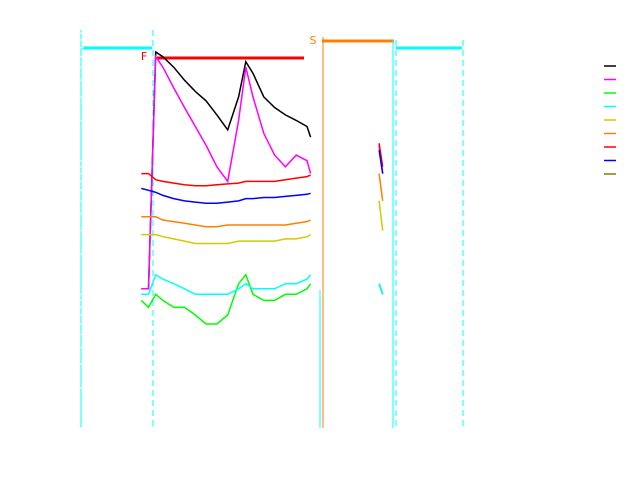 The image size is (640, 480). What do you see at coordinates (561, 106) in the screenshot?
I see `legend-label: 25 - 50 keV` at bounding box center [561, 106].